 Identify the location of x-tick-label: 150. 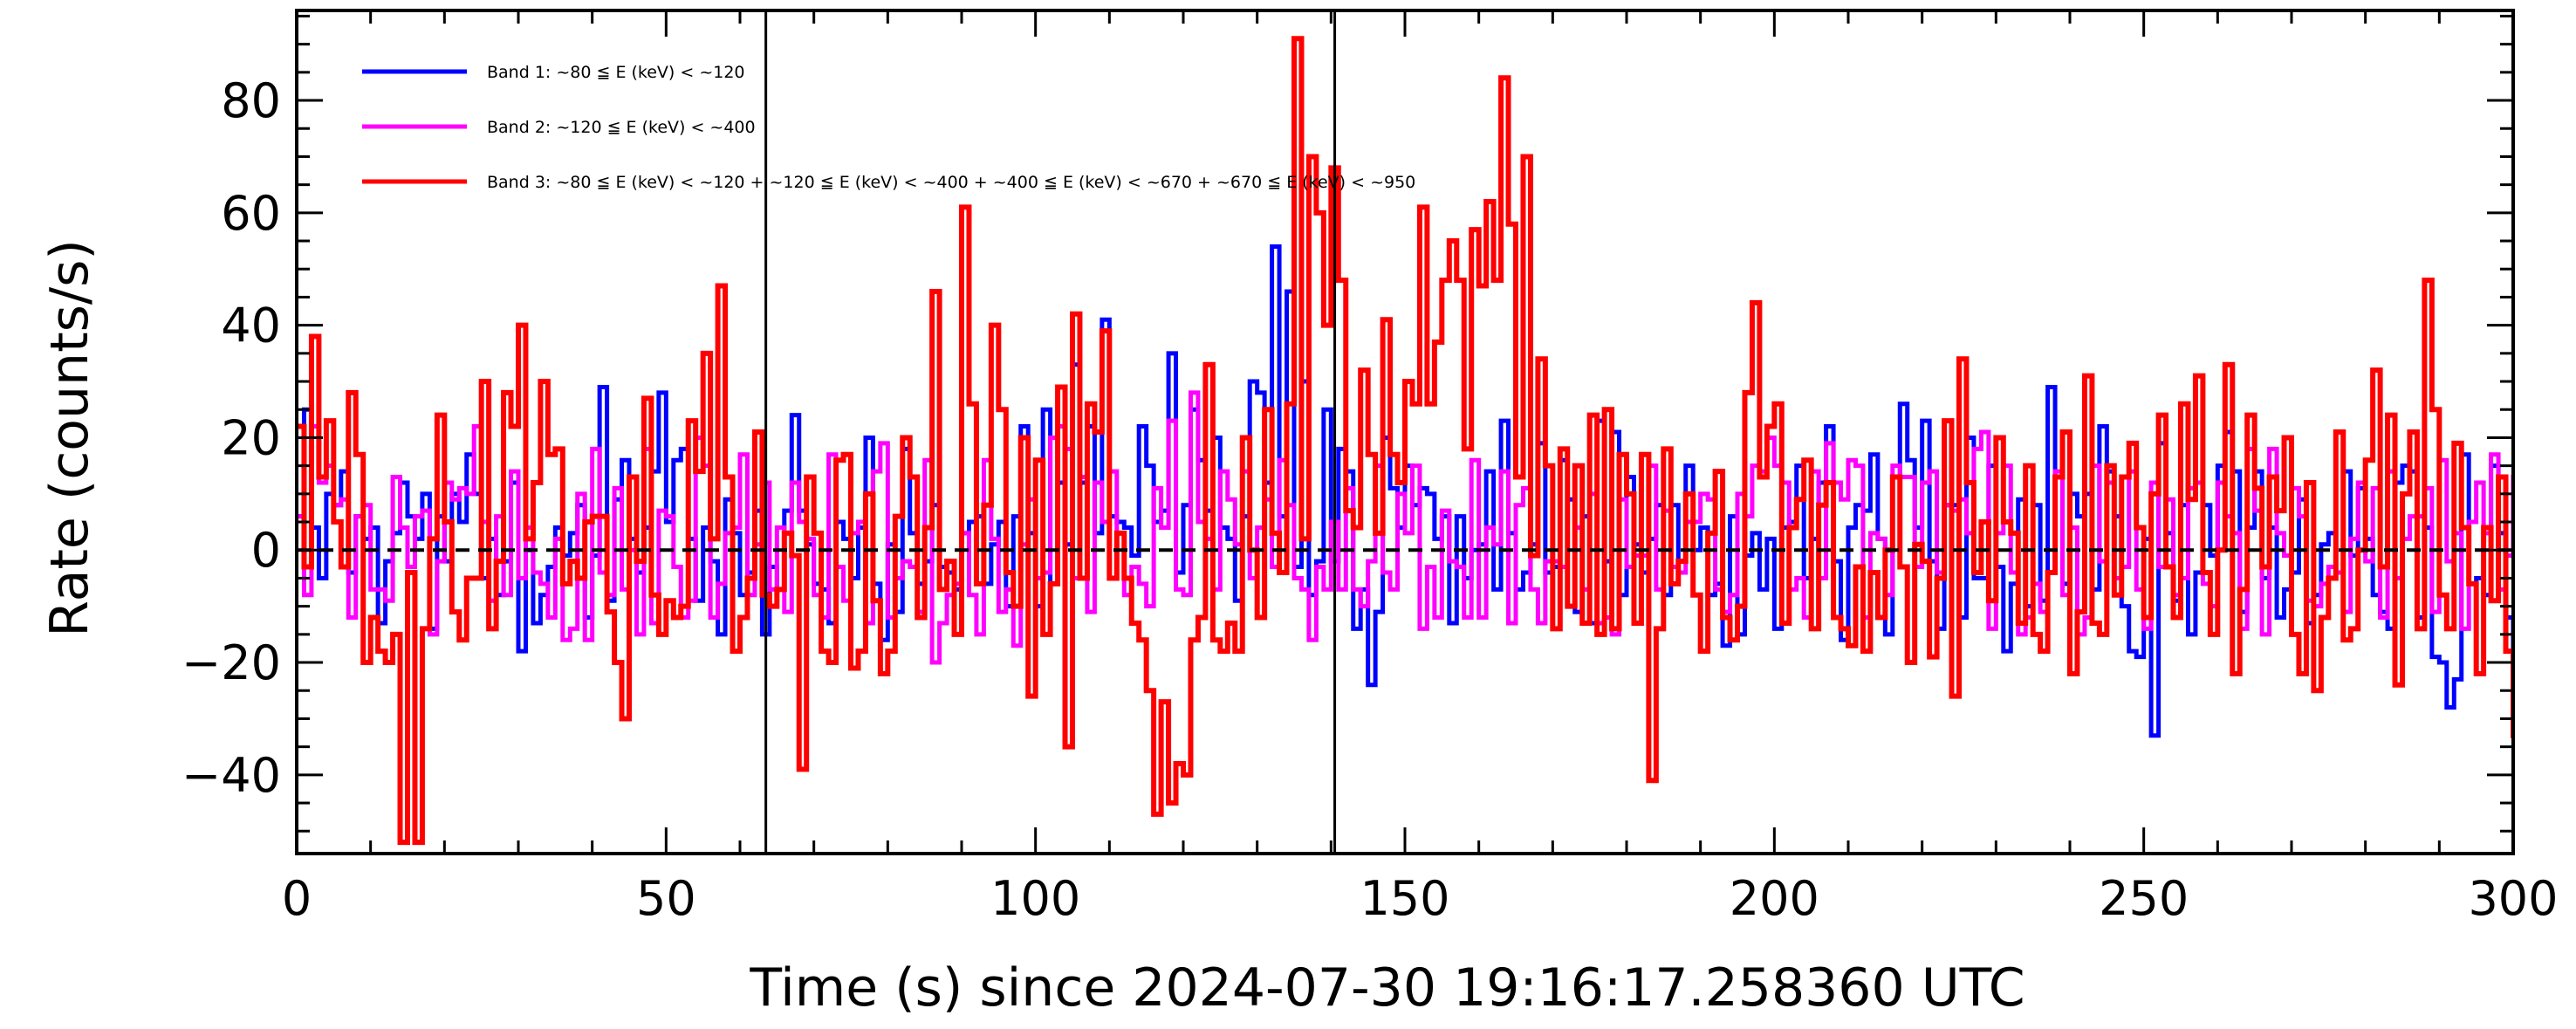
(1404, 898).